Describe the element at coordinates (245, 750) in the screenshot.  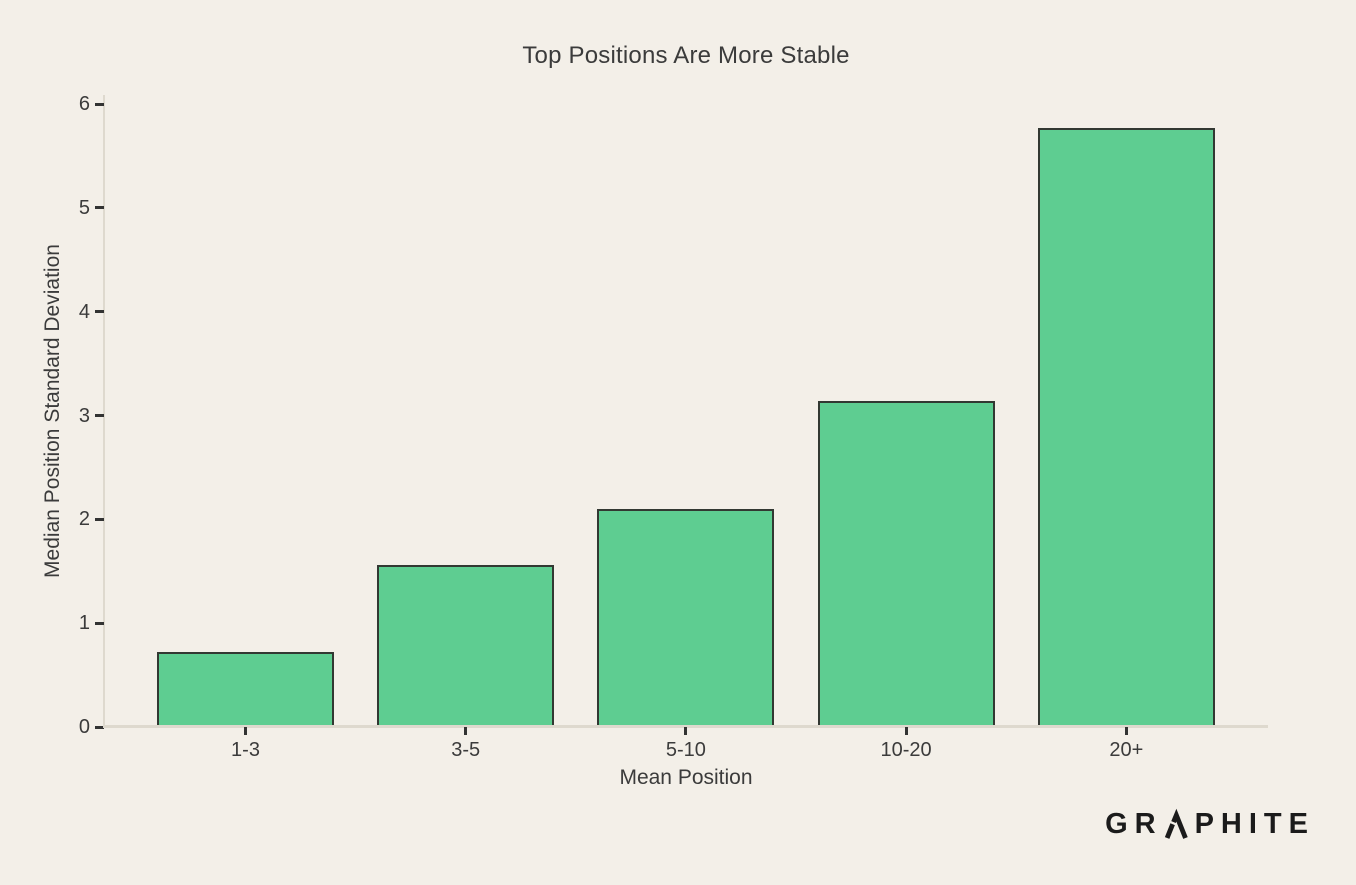
I see `x-tick-label: 1-3` at that location.